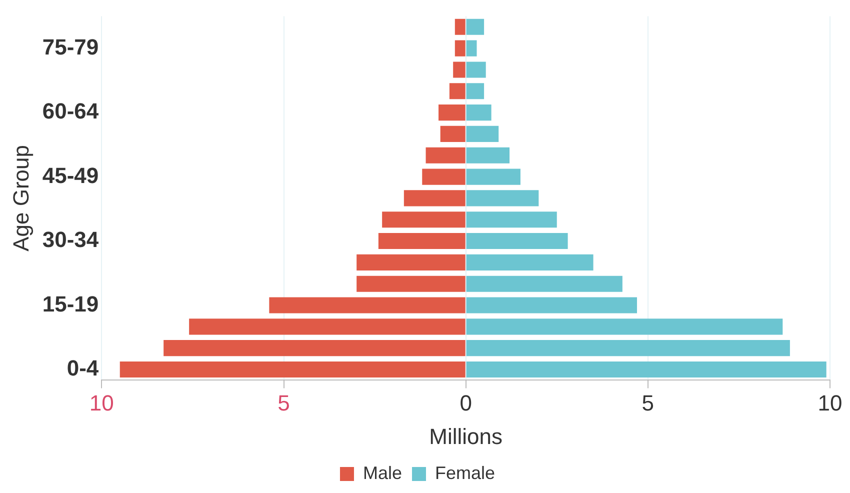 This screenshot has height=493, width=850. Describe the element at coordinates (70, 175) in the screenshot. I see `y-tick-label: 45-49` at that location.